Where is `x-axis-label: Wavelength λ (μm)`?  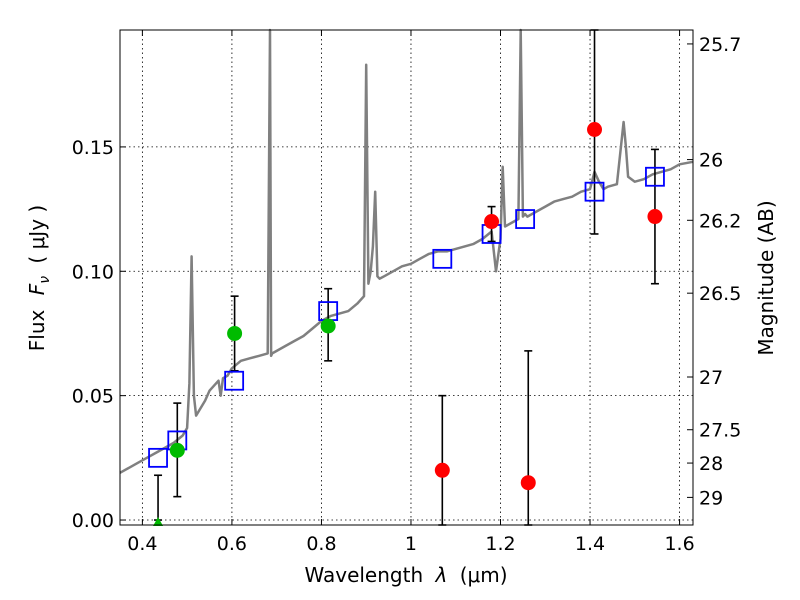 x-axis-label: Wavelength λ (μm) is located at coordinates (405, 575).